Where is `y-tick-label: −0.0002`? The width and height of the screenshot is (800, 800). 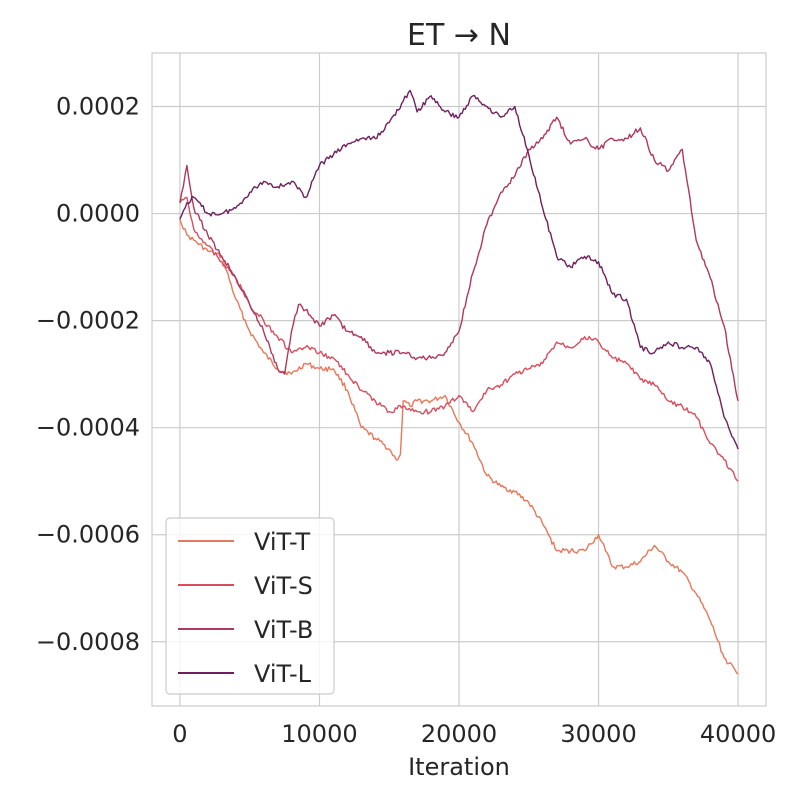
y-tick-label: −0.0002 is located at coordinates (88, 321).